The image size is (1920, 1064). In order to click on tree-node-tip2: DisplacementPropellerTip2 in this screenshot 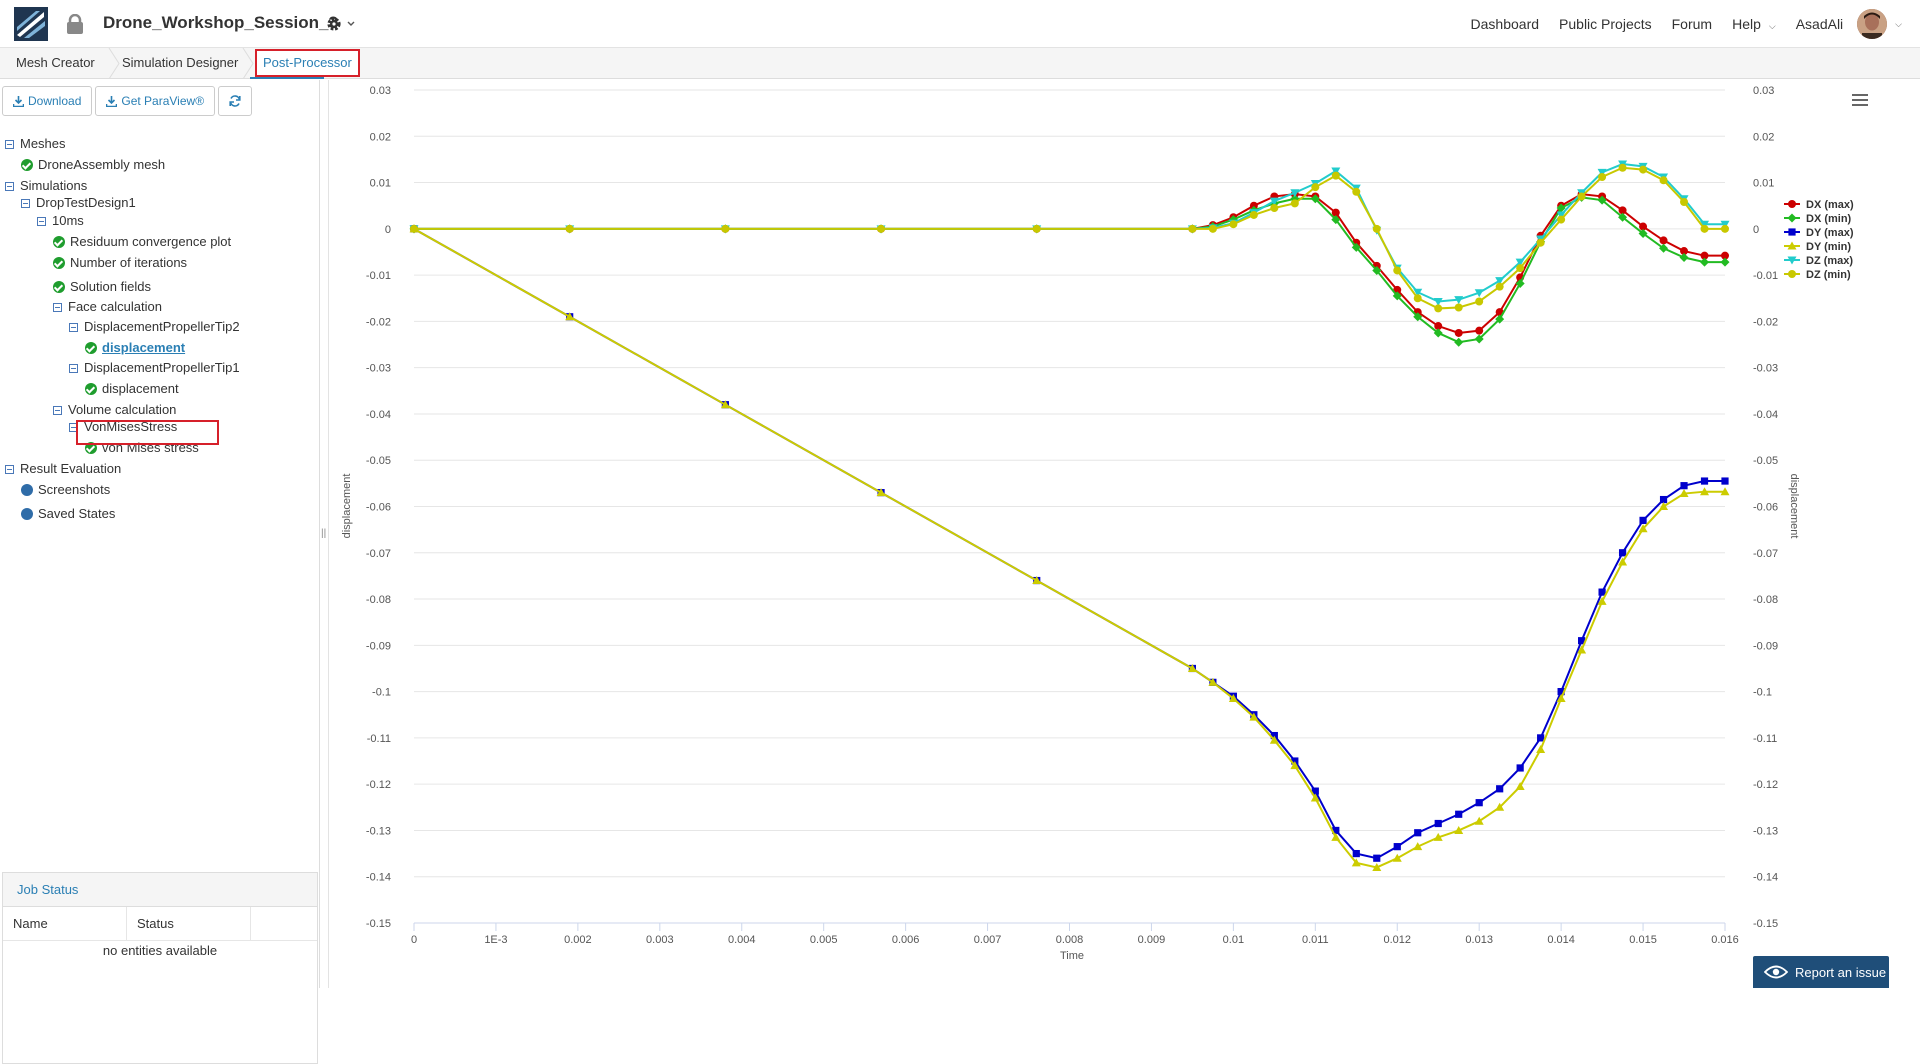, I will do `click(154, 327)`.